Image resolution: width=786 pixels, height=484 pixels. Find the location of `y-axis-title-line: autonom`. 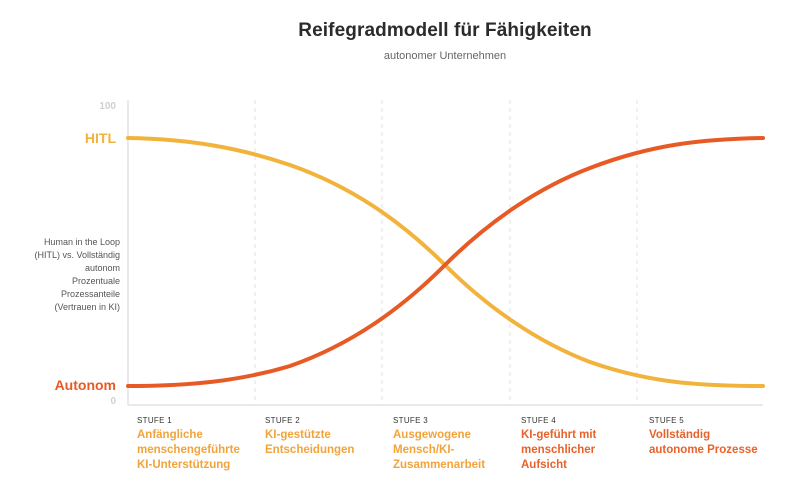

y-axis-title-line: autonom is located at coordinates (102, 268).